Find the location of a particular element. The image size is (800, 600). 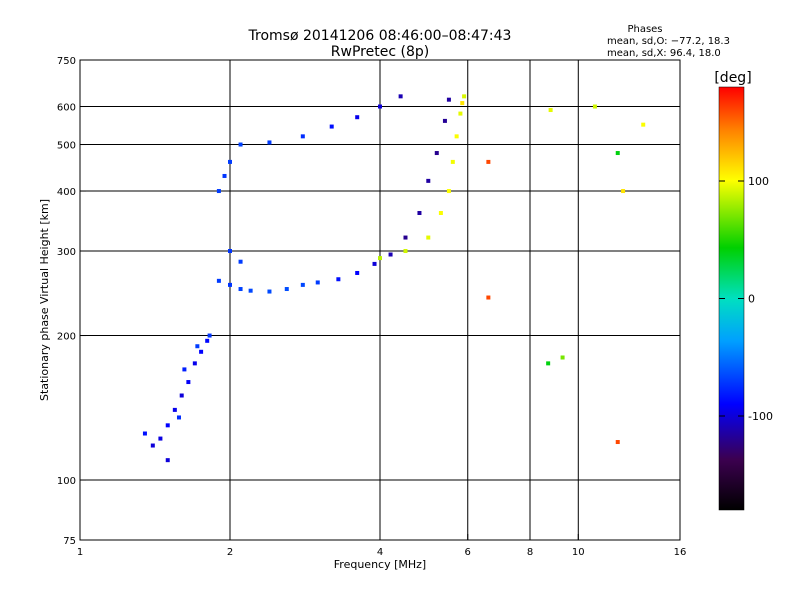

colorbar-tick-label: 0 is located at coordinates (751, 299).